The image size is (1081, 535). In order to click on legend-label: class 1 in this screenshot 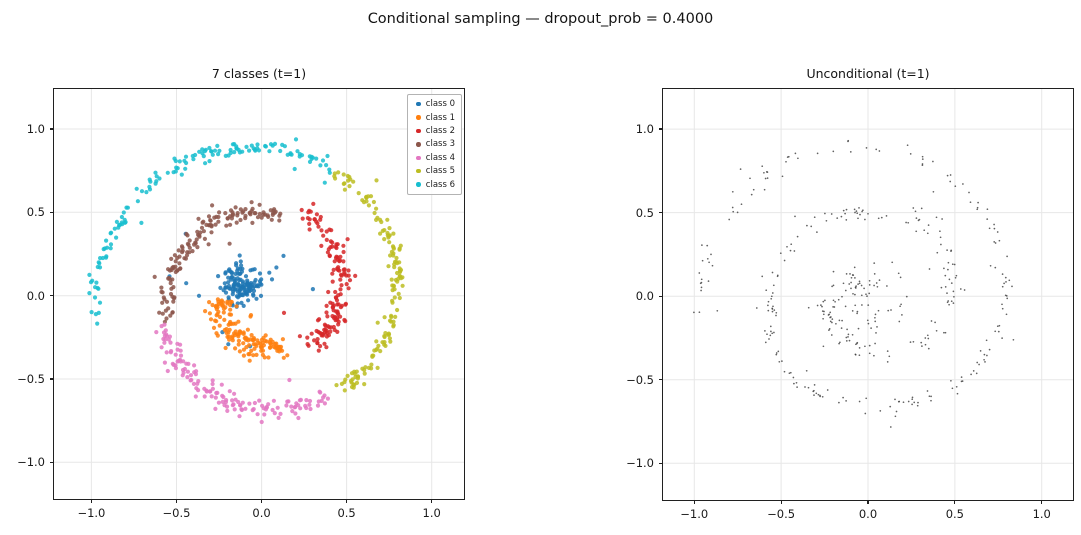, I will do `click(440, 117)`.